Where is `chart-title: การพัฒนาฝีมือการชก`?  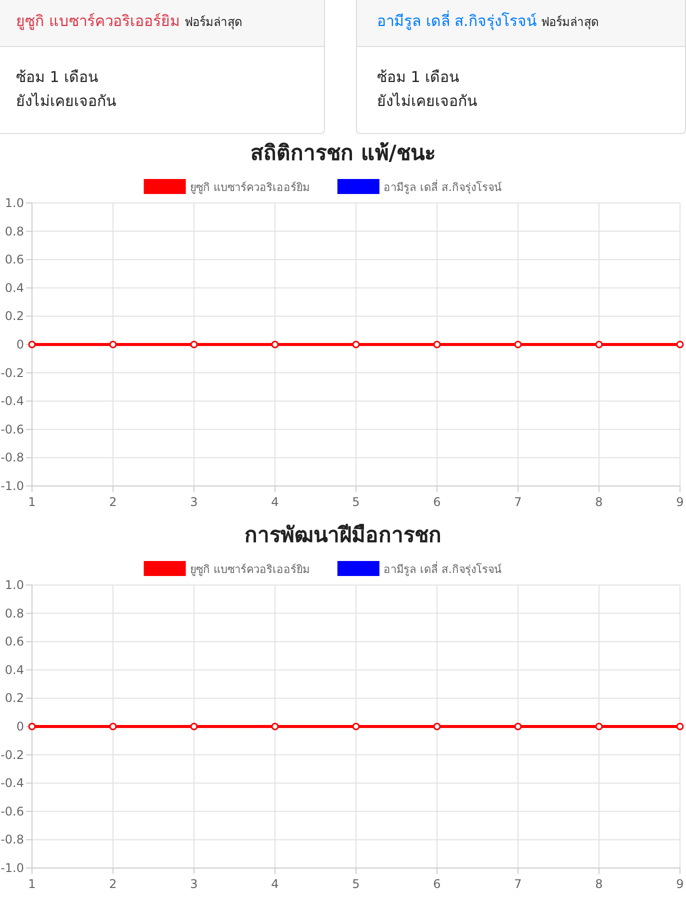
chart-title: การพัฒนาฝีมือการชก is located at coordinates (343, 535).